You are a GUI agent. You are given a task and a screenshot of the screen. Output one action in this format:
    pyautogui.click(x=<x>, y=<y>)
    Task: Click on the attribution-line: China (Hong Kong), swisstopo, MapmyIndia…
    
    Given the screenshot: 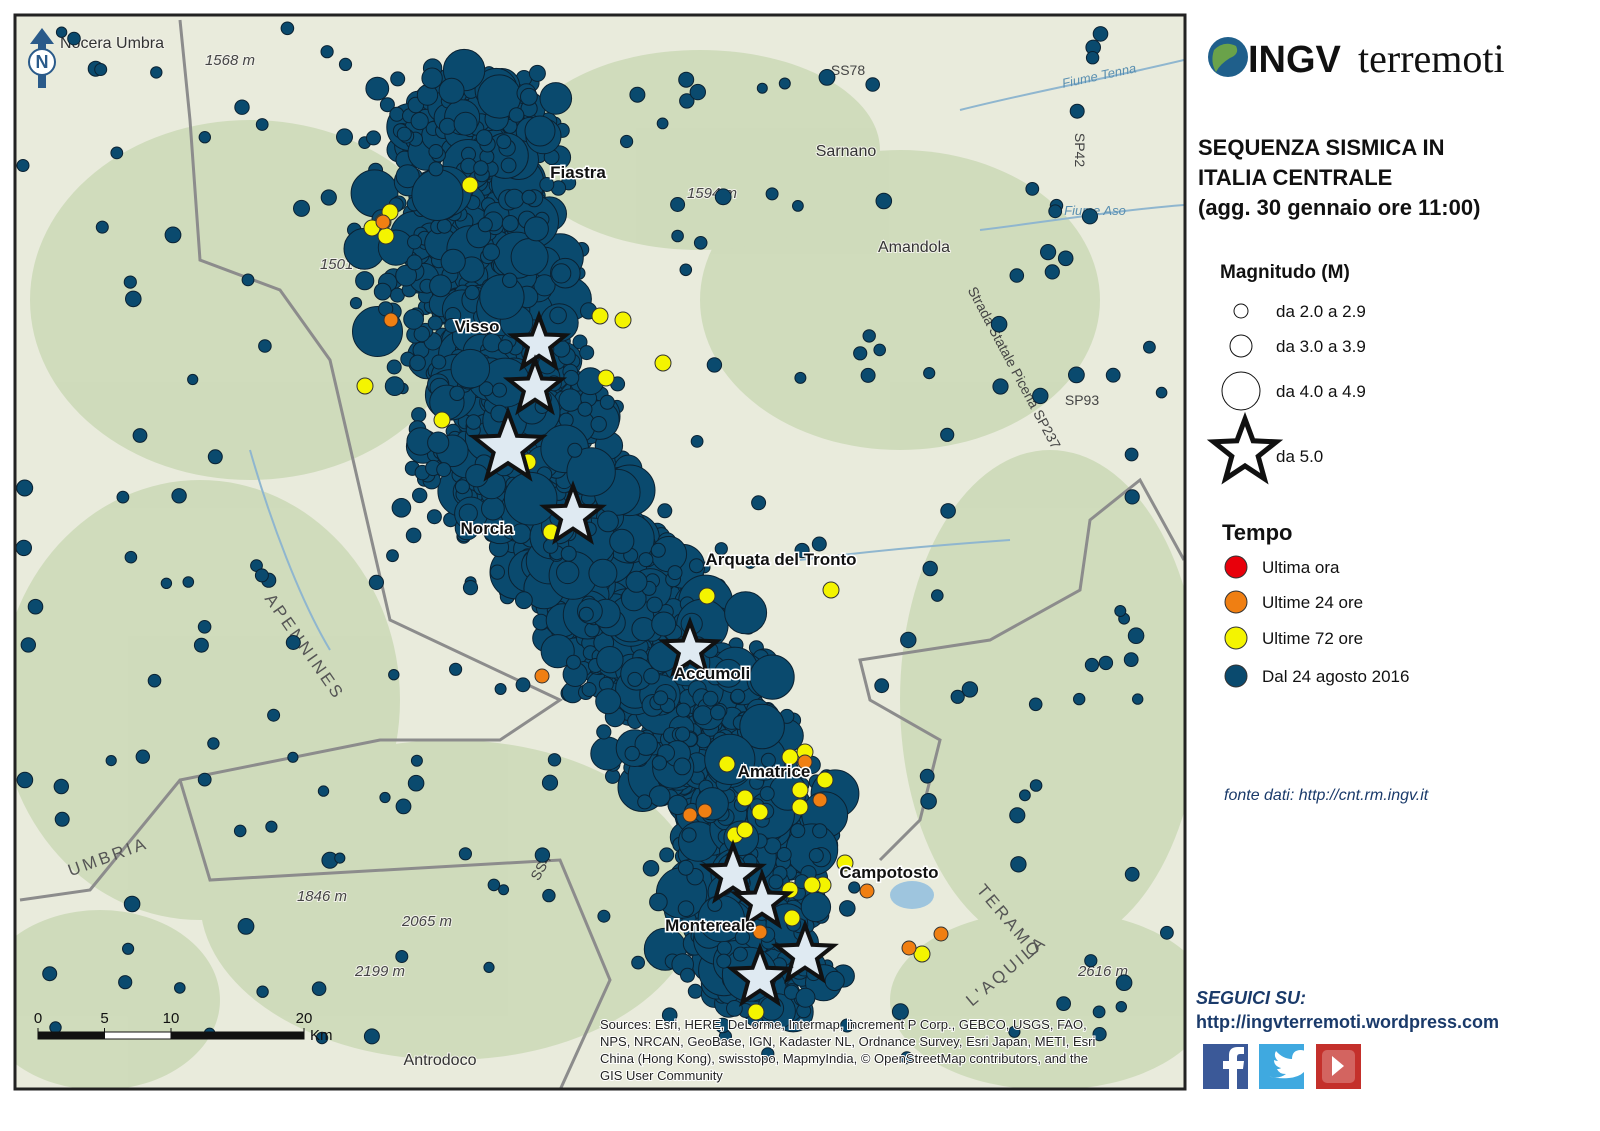 What is the action you would take?
    pyautogui.click(x=844, y=1058)
    